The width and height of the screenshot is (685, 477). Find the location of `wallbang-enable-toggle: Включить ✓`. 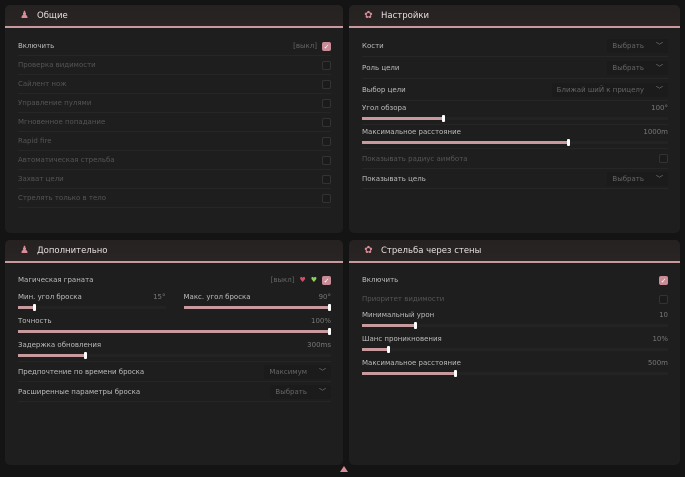

wallbang-enable-toggle: Включить ✓ is located at coordinates (515, 280).